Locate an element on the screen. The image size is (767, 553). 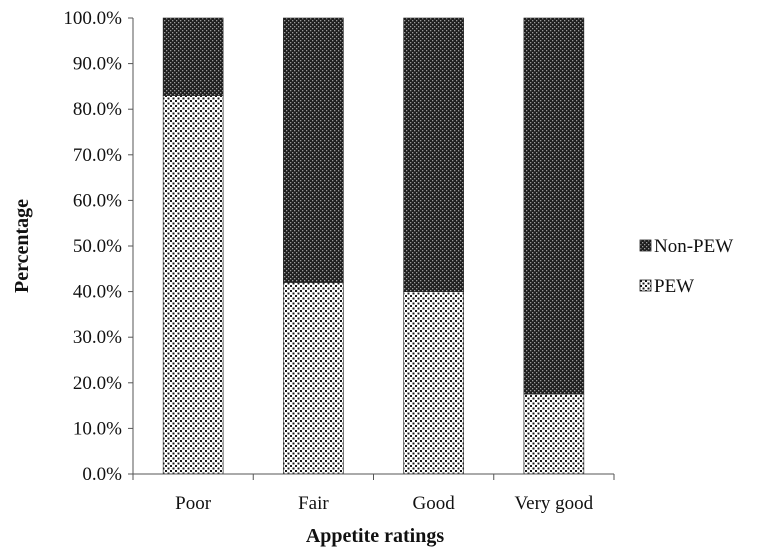
bar-pew-poor is located at coordinates (193, 285).